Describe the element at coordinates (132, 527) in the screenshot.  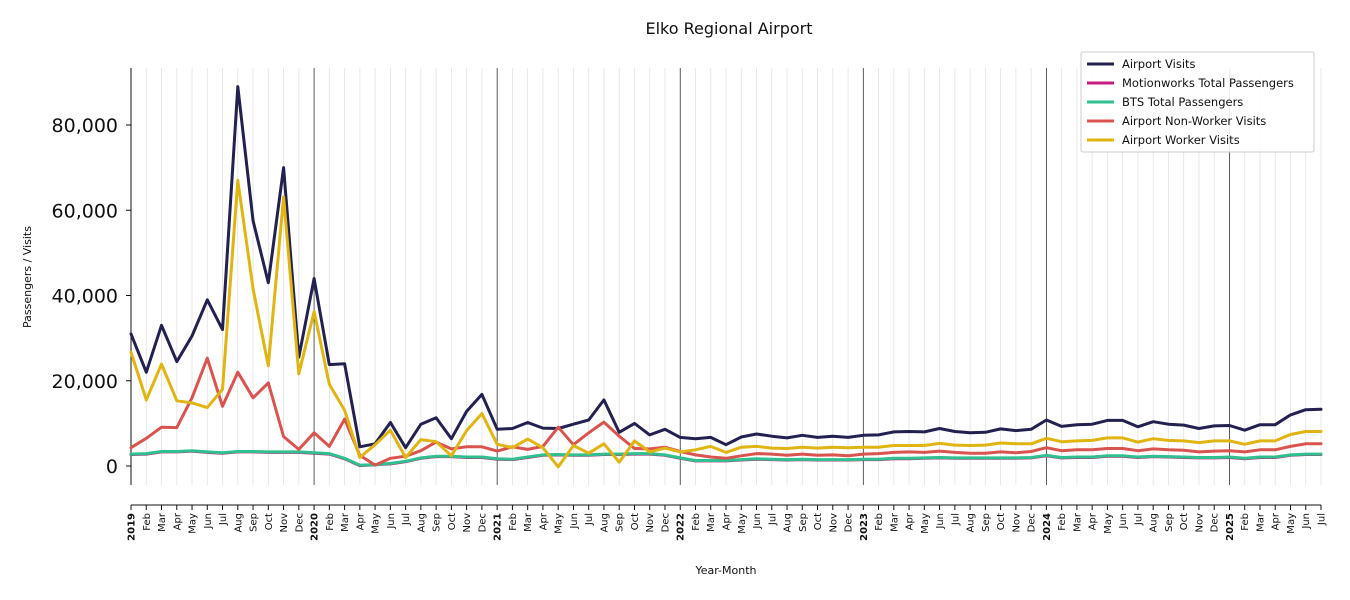
I see `x-tick-label: 2019` at that location.